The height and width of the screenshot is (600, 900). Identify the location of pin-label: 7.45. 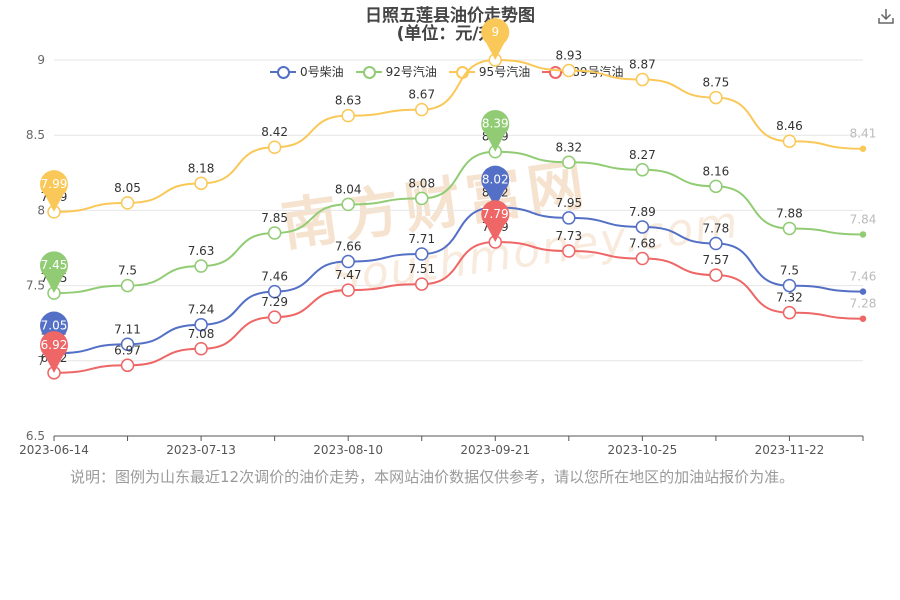
(54, 265).